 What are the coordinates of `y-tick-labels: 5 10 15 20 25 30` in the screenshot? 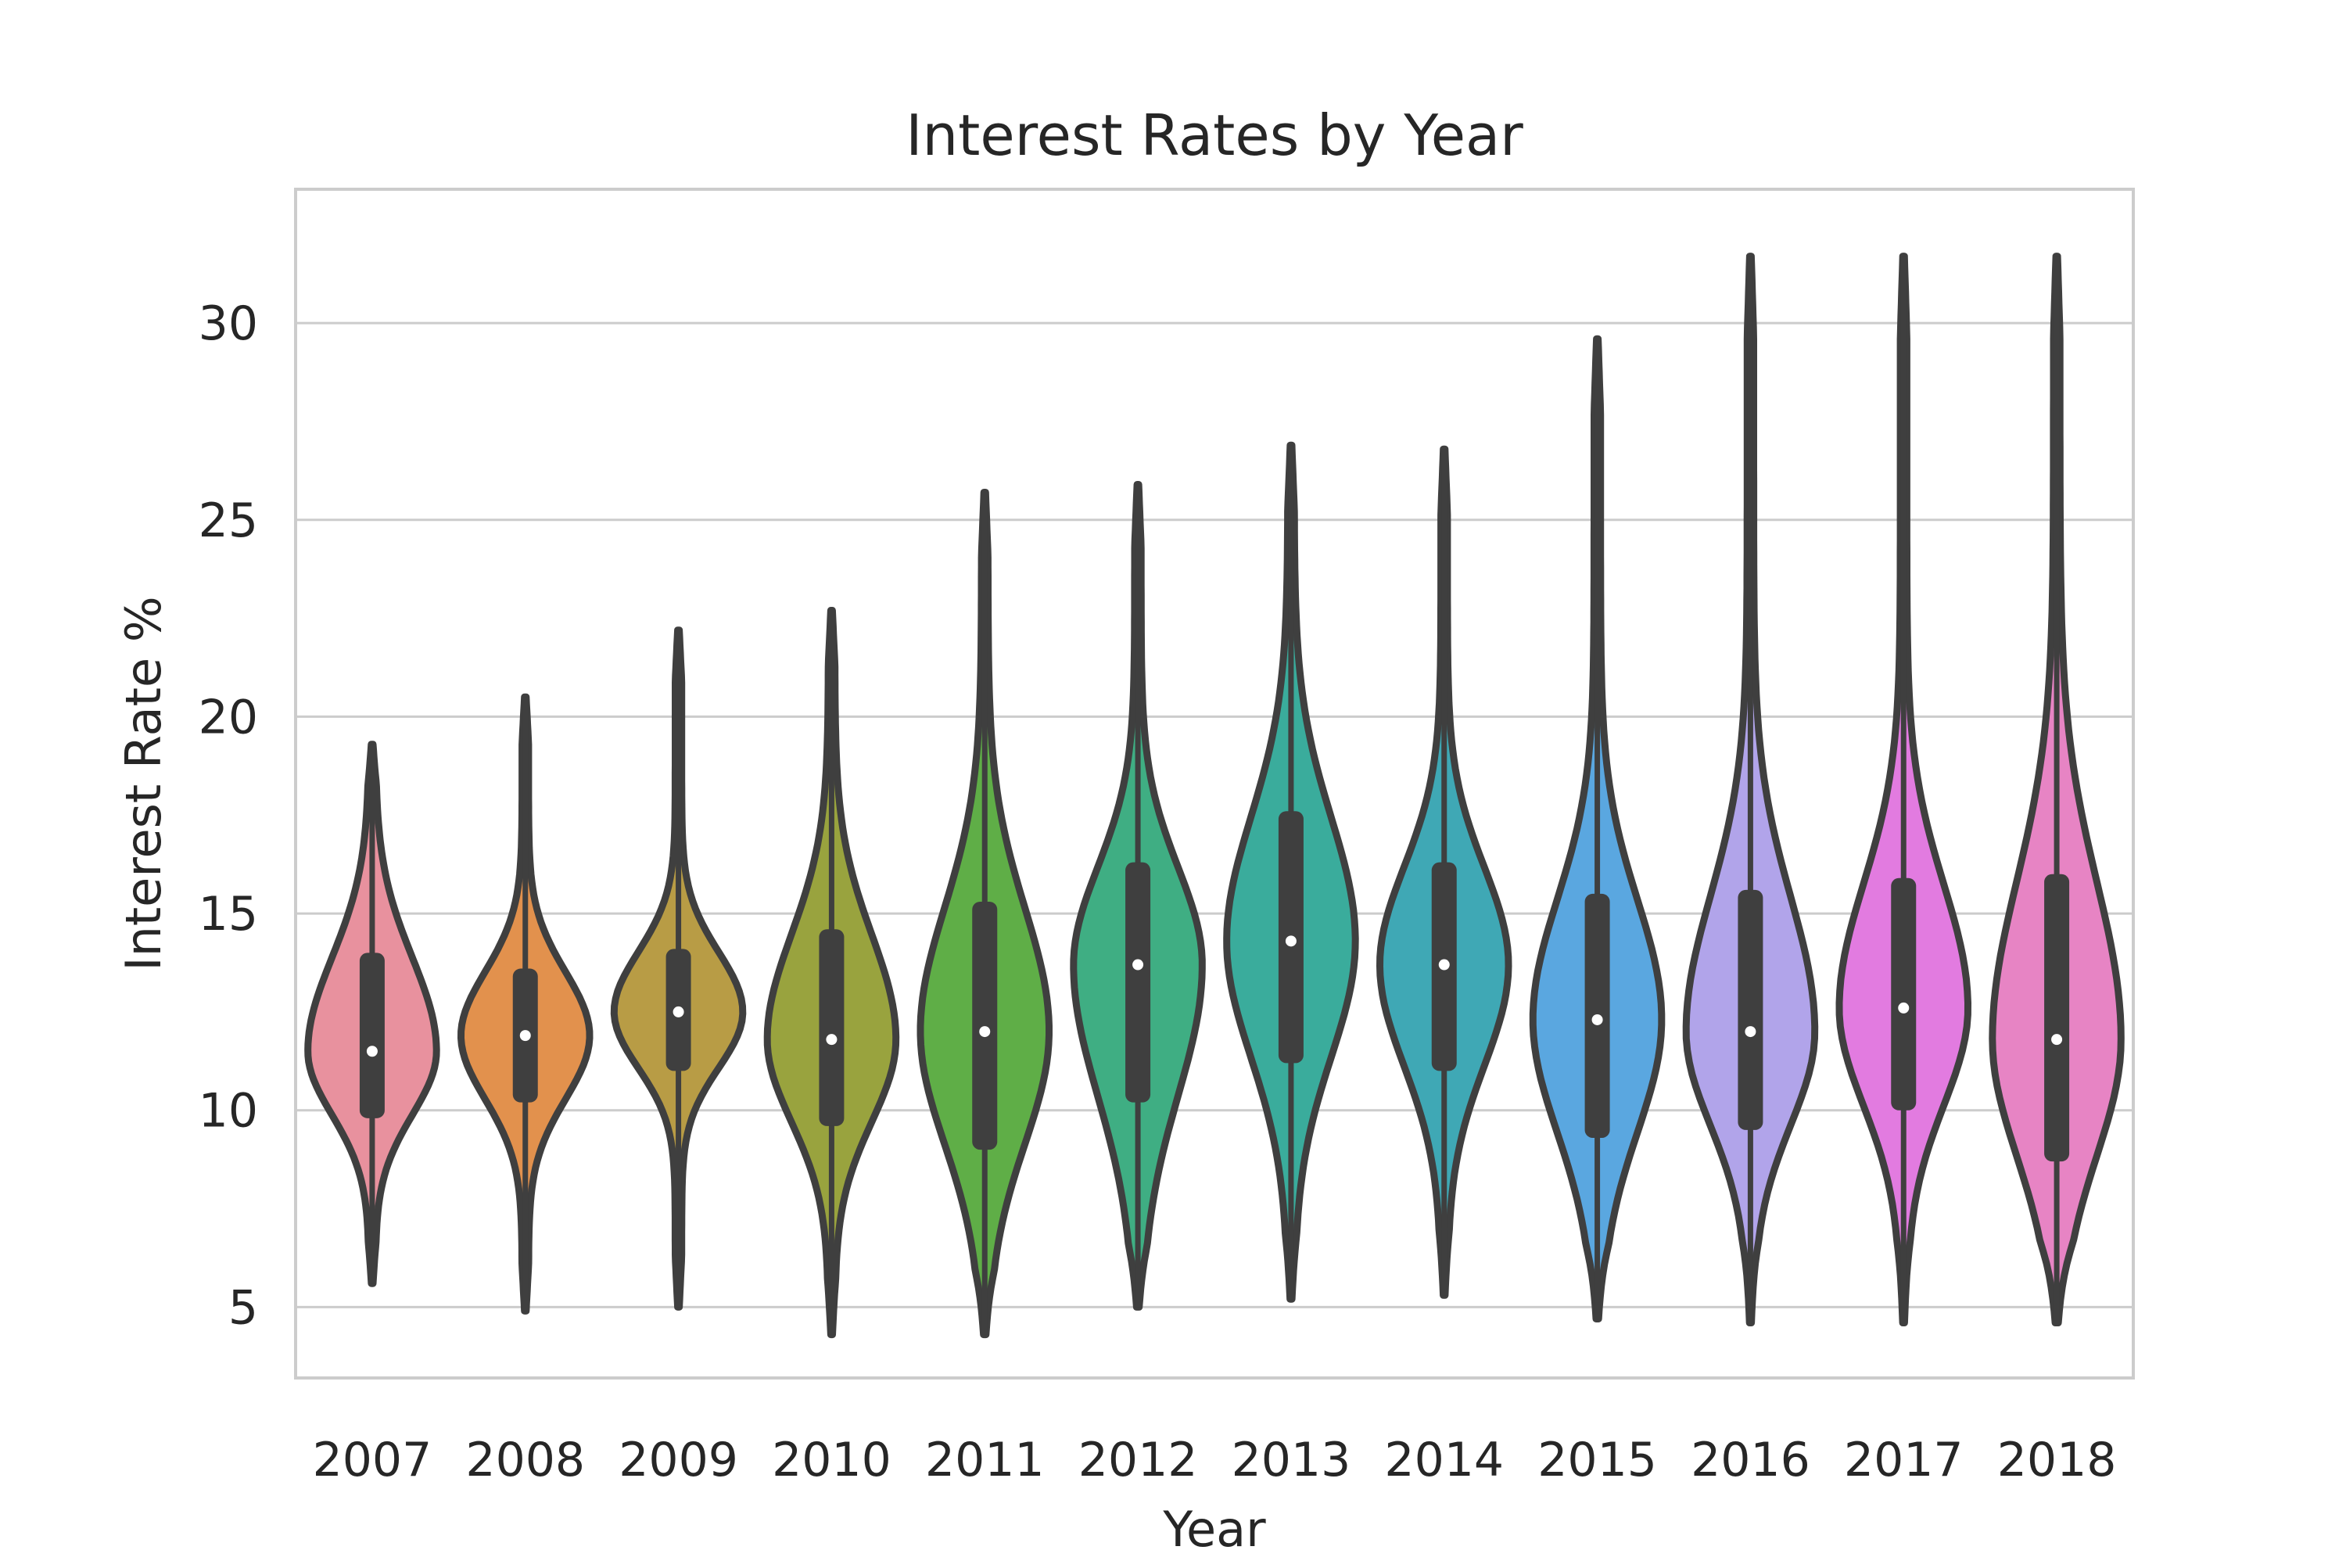 It's located at (229, 815).